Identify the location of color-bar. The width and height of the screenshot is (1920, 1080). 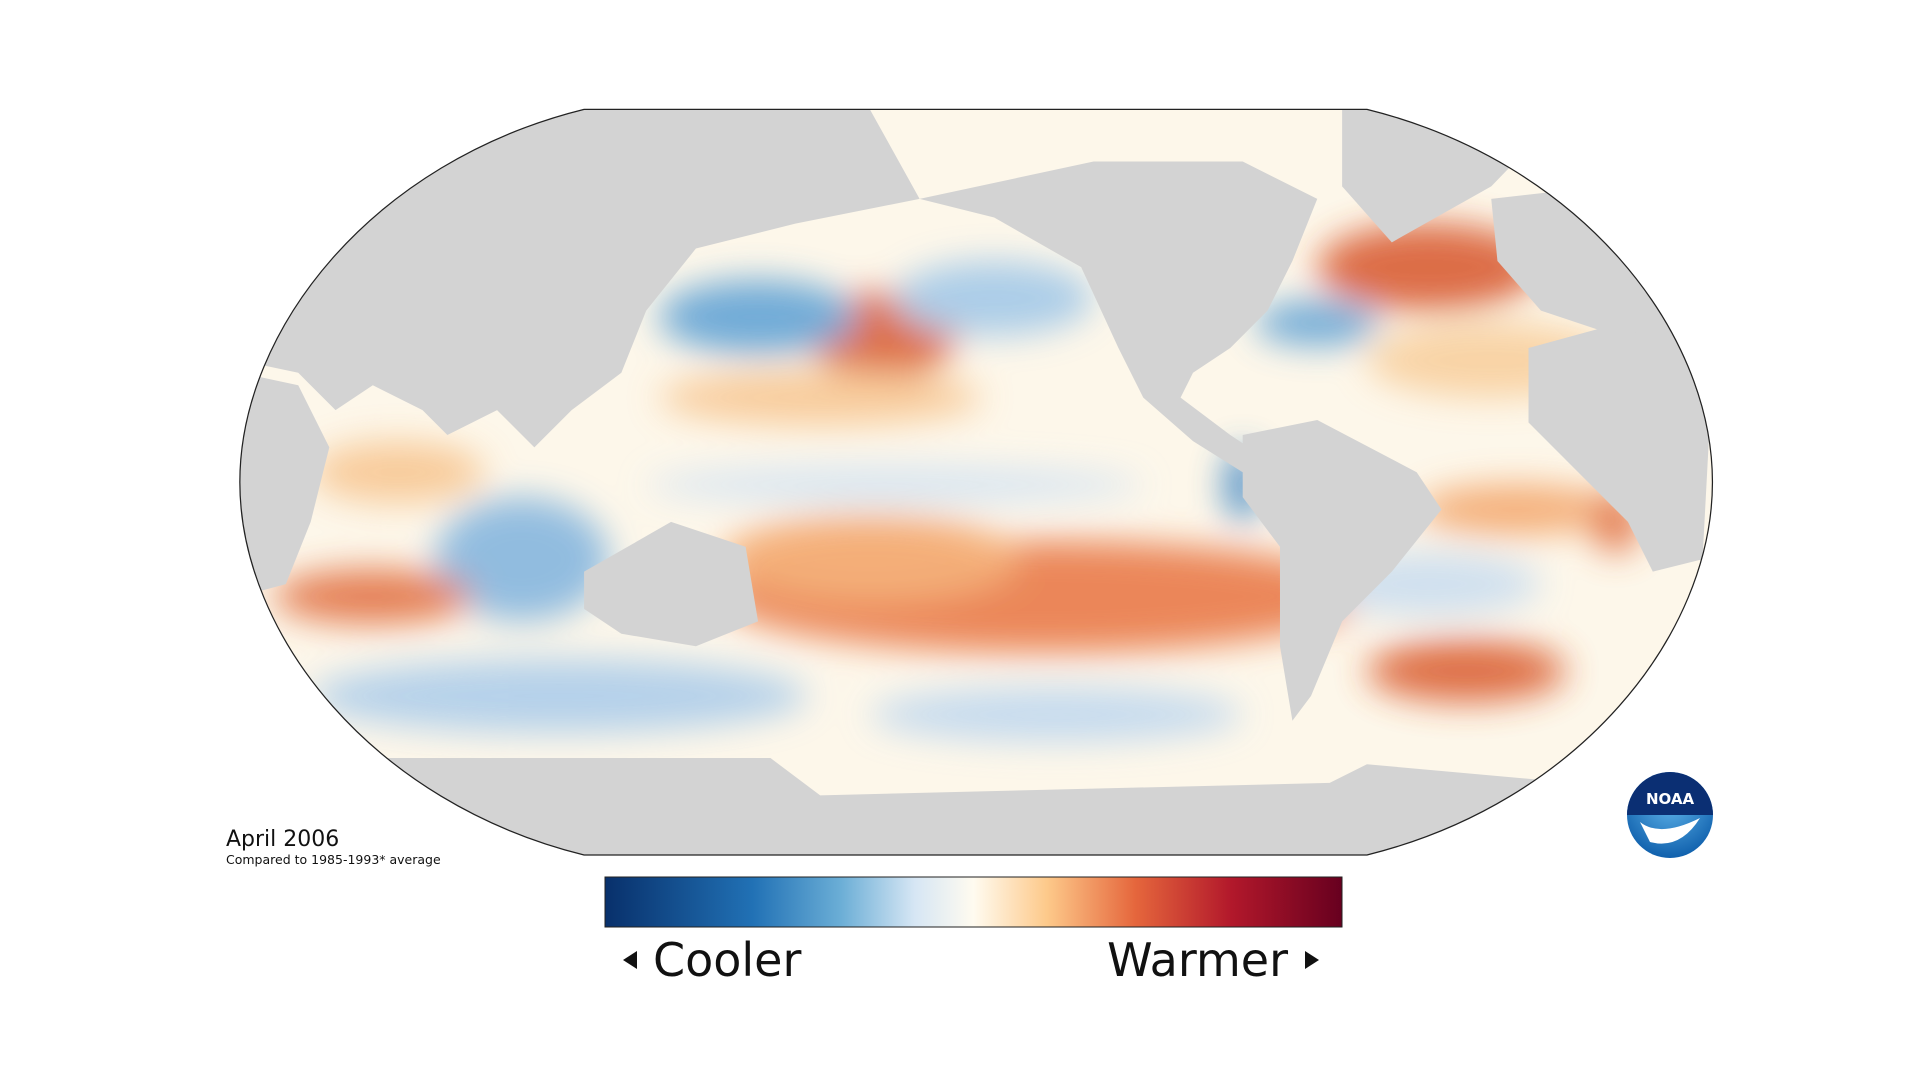
(973, 902).